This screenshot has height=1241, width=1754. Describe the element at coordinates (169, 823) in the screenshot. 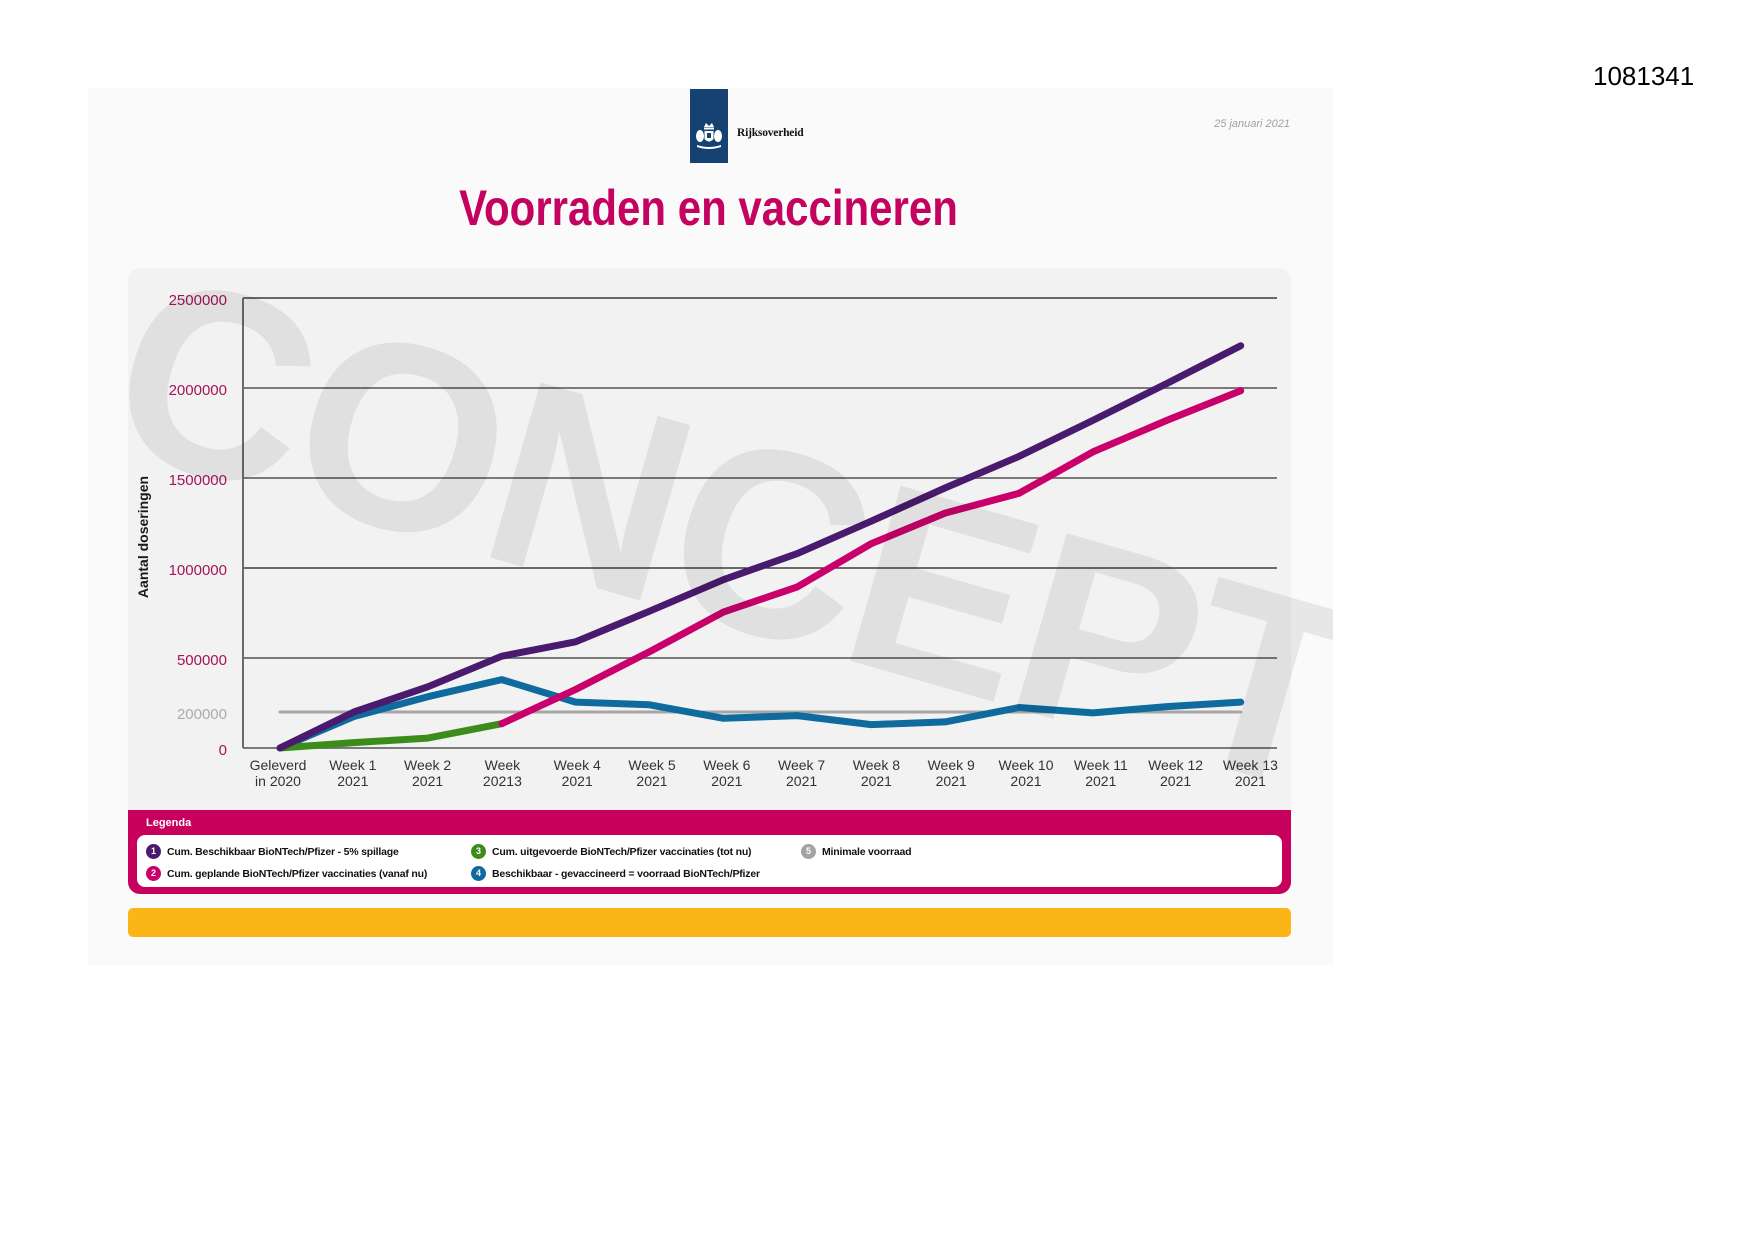

I see `legend-title: Legenda` at that location.